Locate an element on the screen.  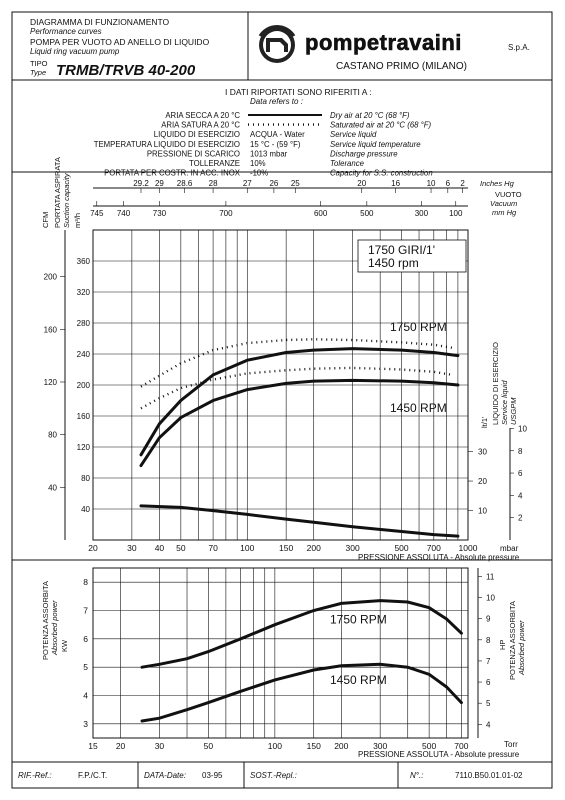
m3h-axis-unit: m³/h is located at coordinates (77, 220).